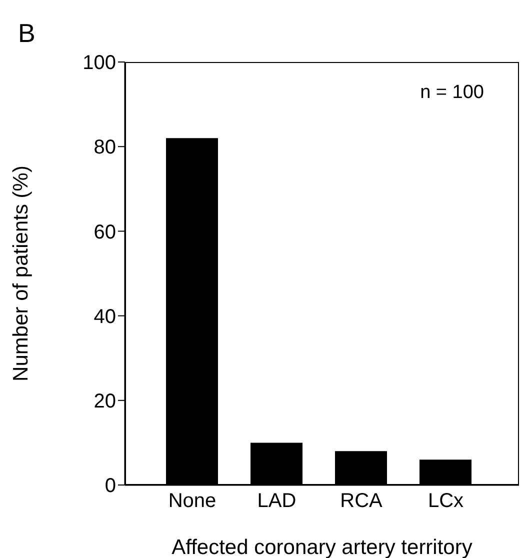 This screenshot has width=530, height=558. Describe the element at coordinates (276, 501) in the screenshot. I see `x-tick-label: LAD` at that location.